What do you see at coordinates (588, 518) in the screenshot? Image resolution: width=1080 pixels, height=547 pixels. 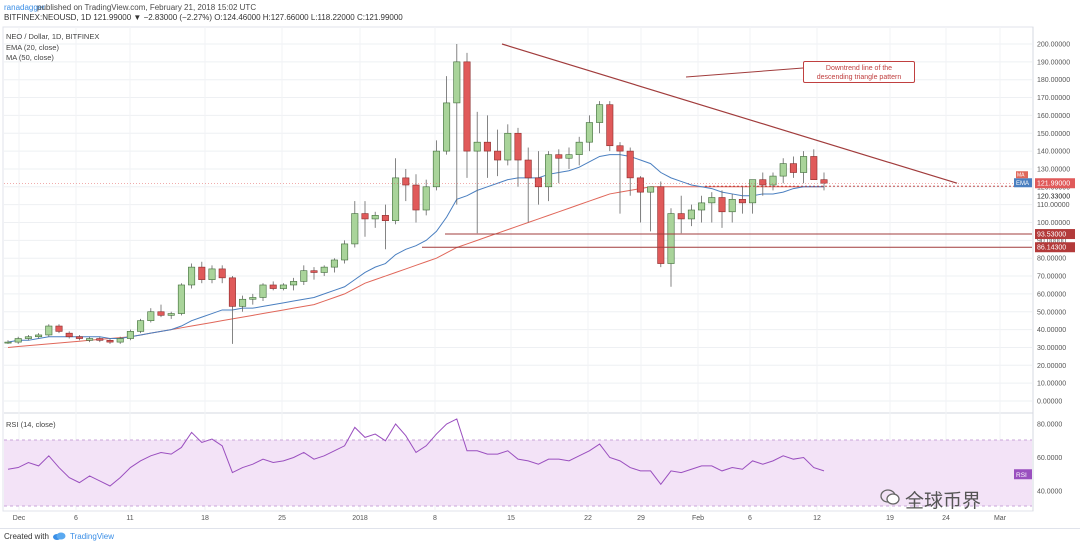 I see `x-tick-label: 22` at bounding box center [588, 518].